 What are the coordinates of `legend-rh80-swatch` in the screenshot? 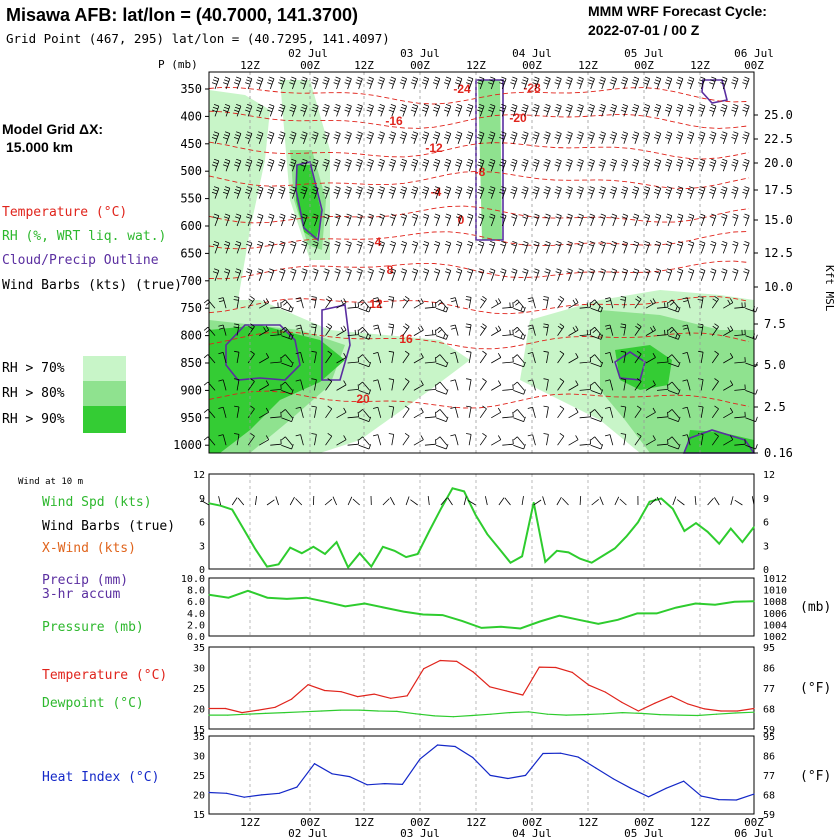 It's located at (104, 393).